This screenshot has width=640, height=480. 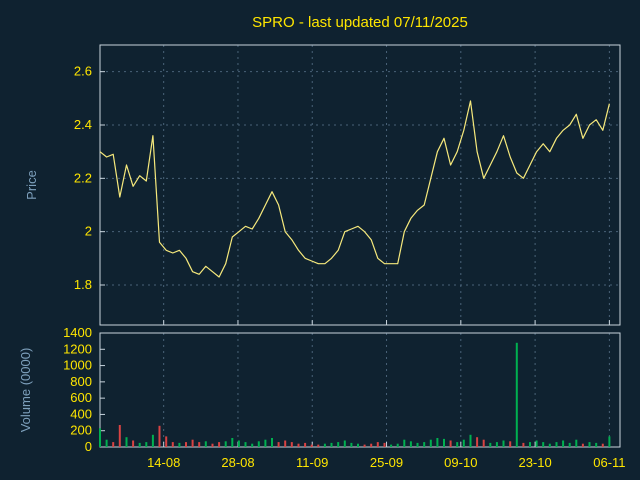 I want to click on y-tick-label: 1000, so click(x=77, y=365).